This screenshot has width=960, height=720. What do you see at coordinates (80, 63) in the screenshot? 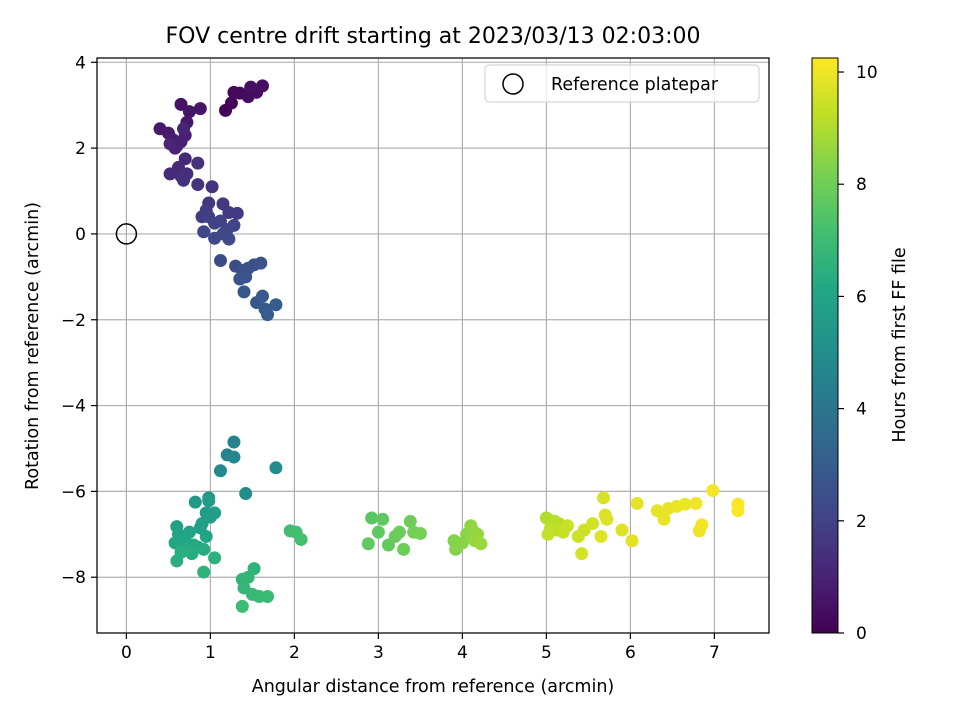
I see `y-tick-label: 4` at bounding box center [80, 63].